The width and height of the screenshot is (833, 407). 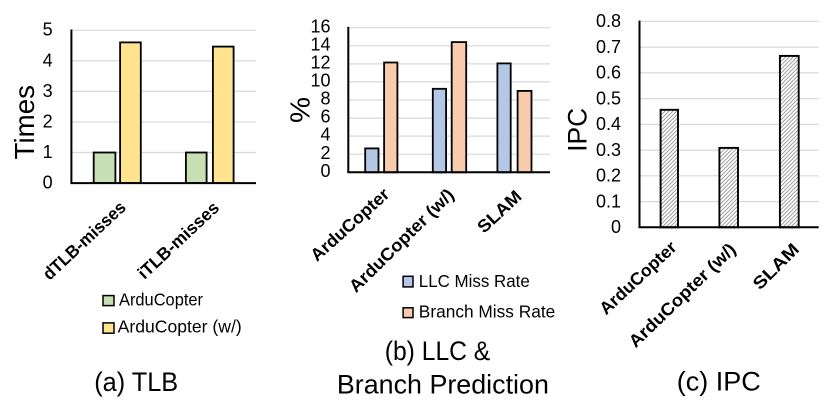 What do you see at coordinates (608, 73) in the screenshot?
I see `svg-text: 0.6` at bounding box center [608, 73].